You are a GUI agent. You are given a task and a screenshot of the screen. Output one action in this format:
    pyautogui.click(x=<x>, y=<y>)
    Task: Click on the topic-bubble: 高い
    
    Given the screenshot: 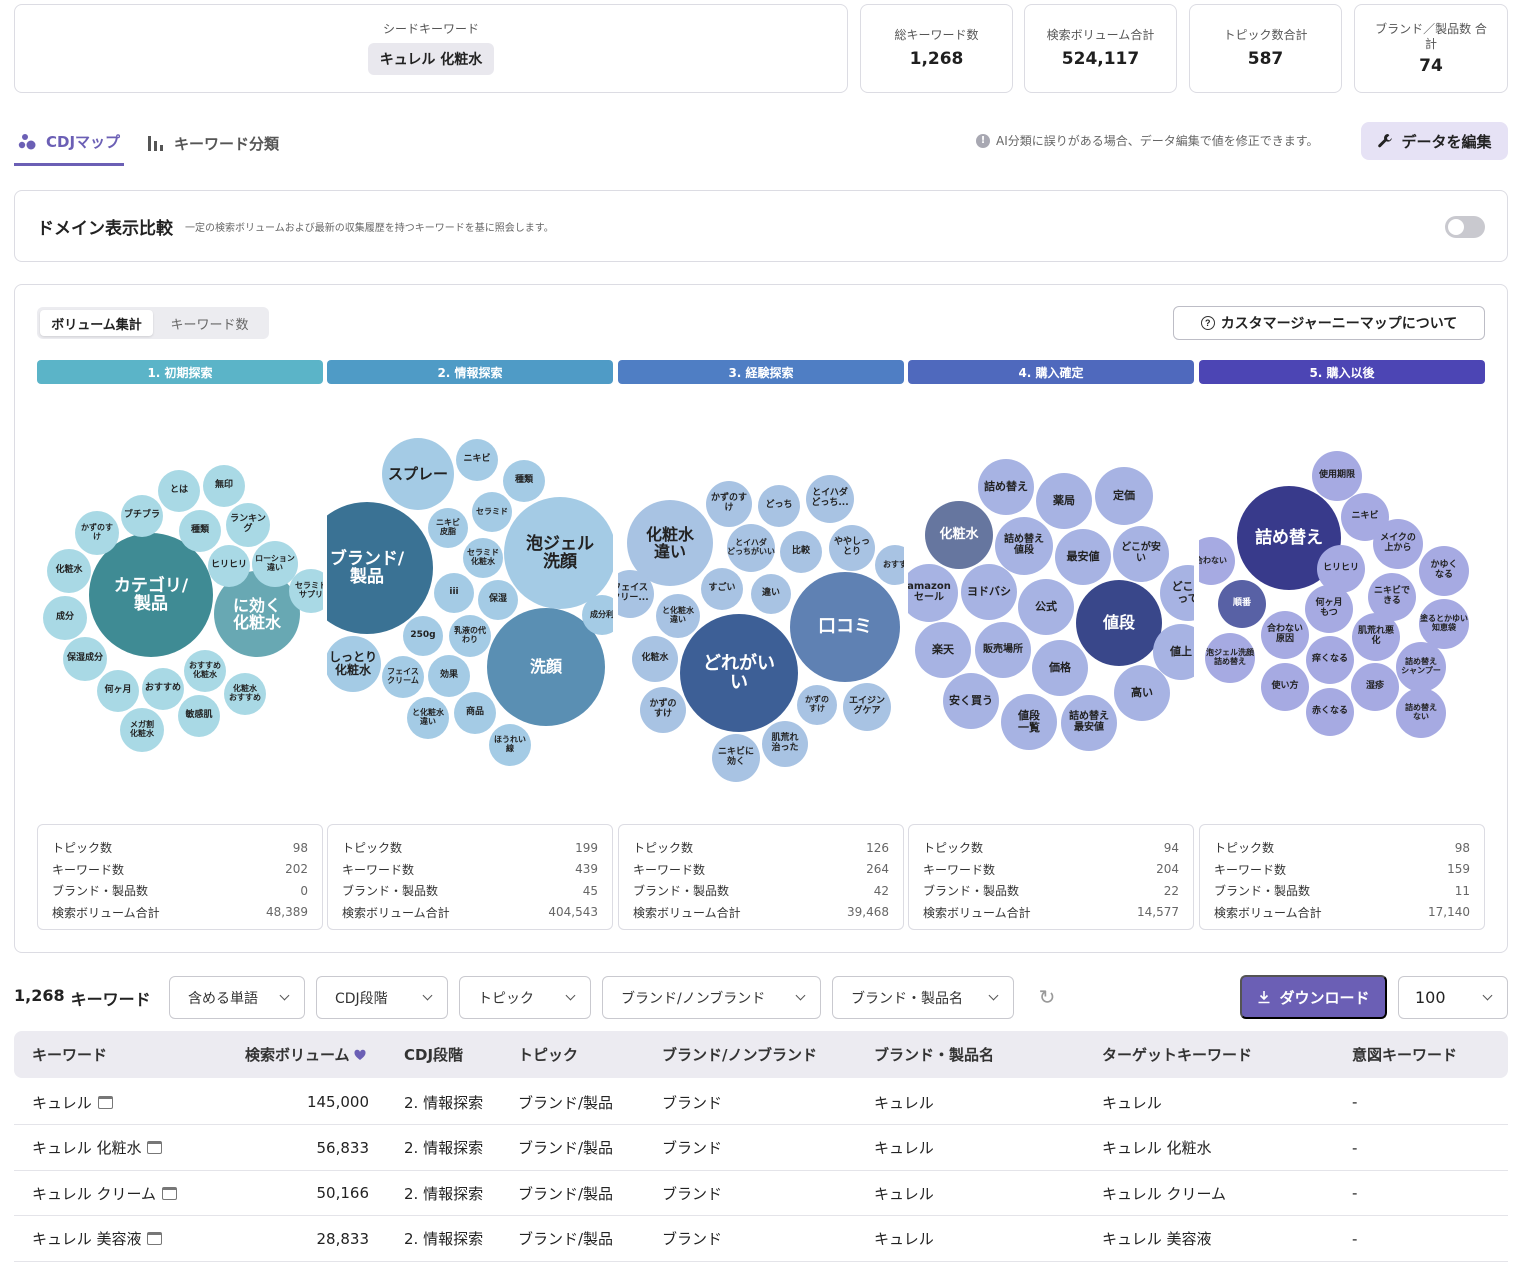 What is the action you would take?
    pyautogui.click(x=1142, y=693)
    